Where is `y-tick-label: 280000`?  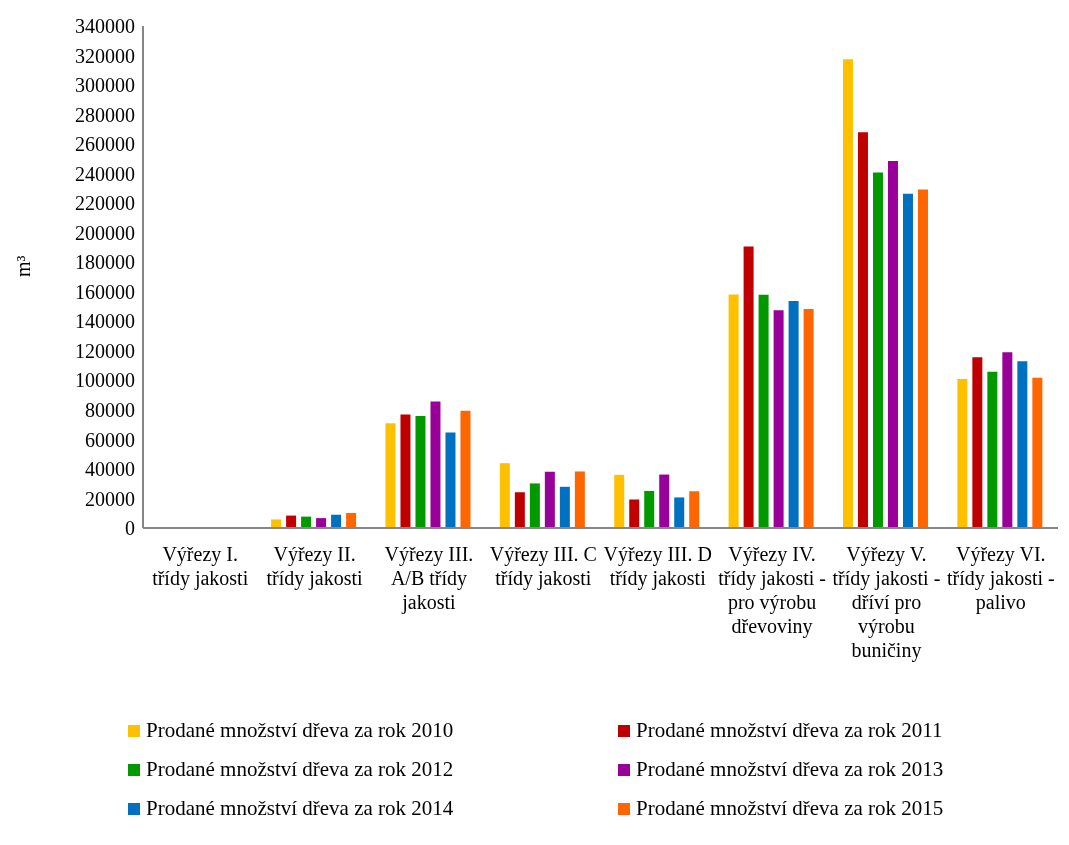
y-tick-label: 280000 is located at coordinates (105, 114).